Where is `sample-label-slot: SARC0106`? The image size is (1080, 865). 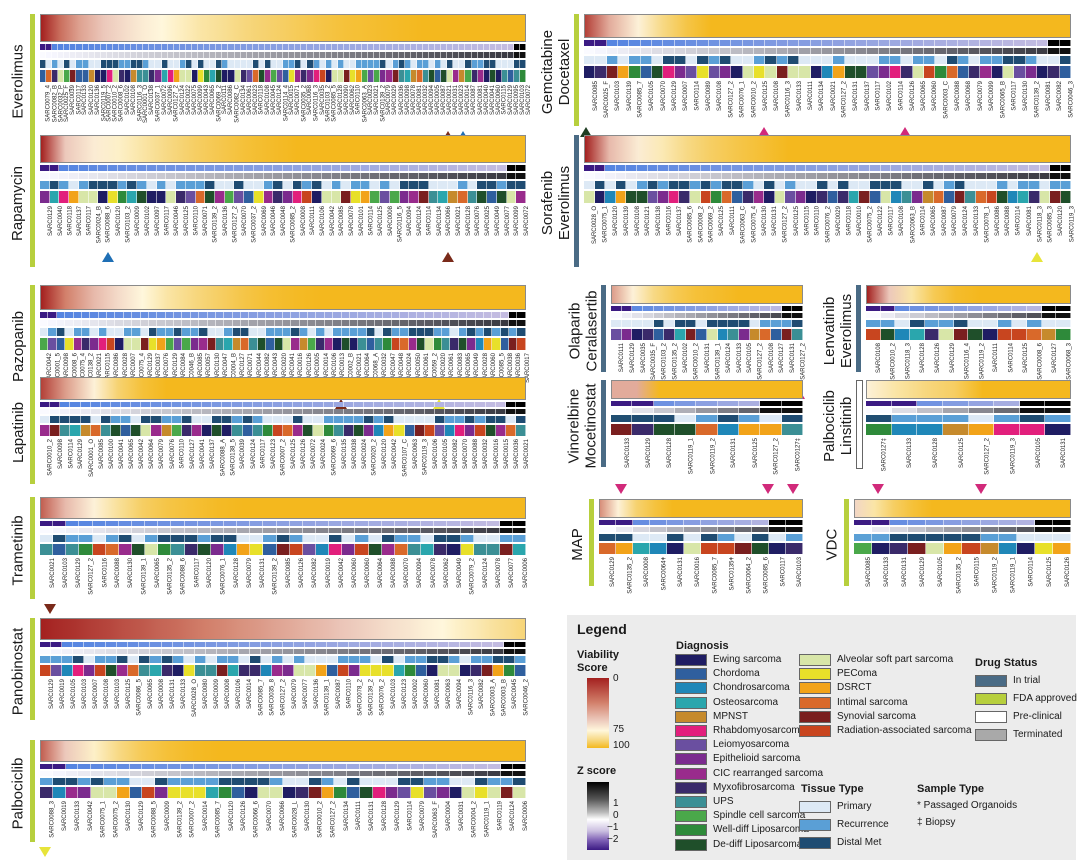 sample-label-slot: SARC0106 is located at coordinates (432, 461).